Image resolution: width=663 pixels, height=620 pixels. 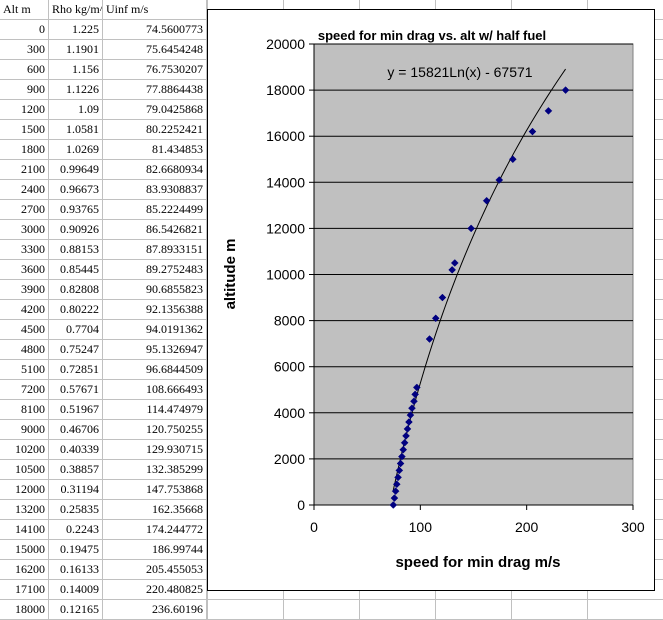 I want to click on table-cell: 1500, so click(x=24, y=130).